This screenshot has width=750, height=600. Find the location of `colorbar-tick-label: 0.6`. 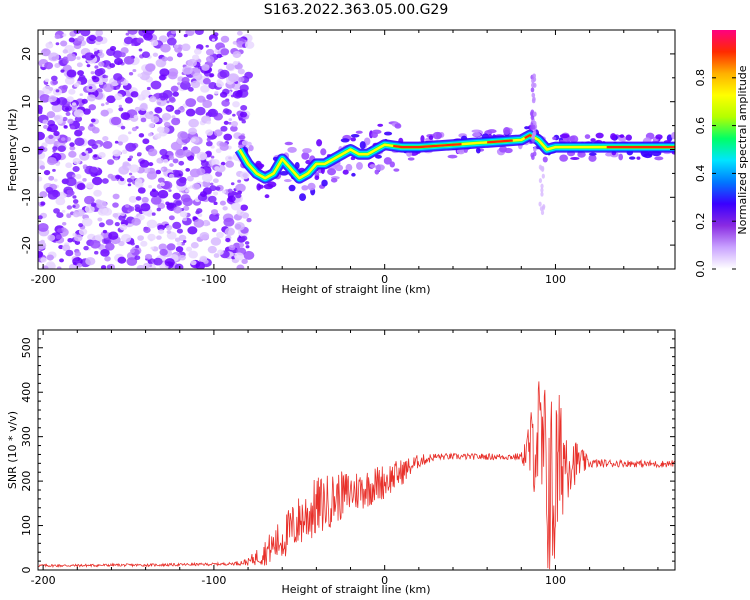

colorbar-tick-label: 0.6 is located at coordinates (700, 126).